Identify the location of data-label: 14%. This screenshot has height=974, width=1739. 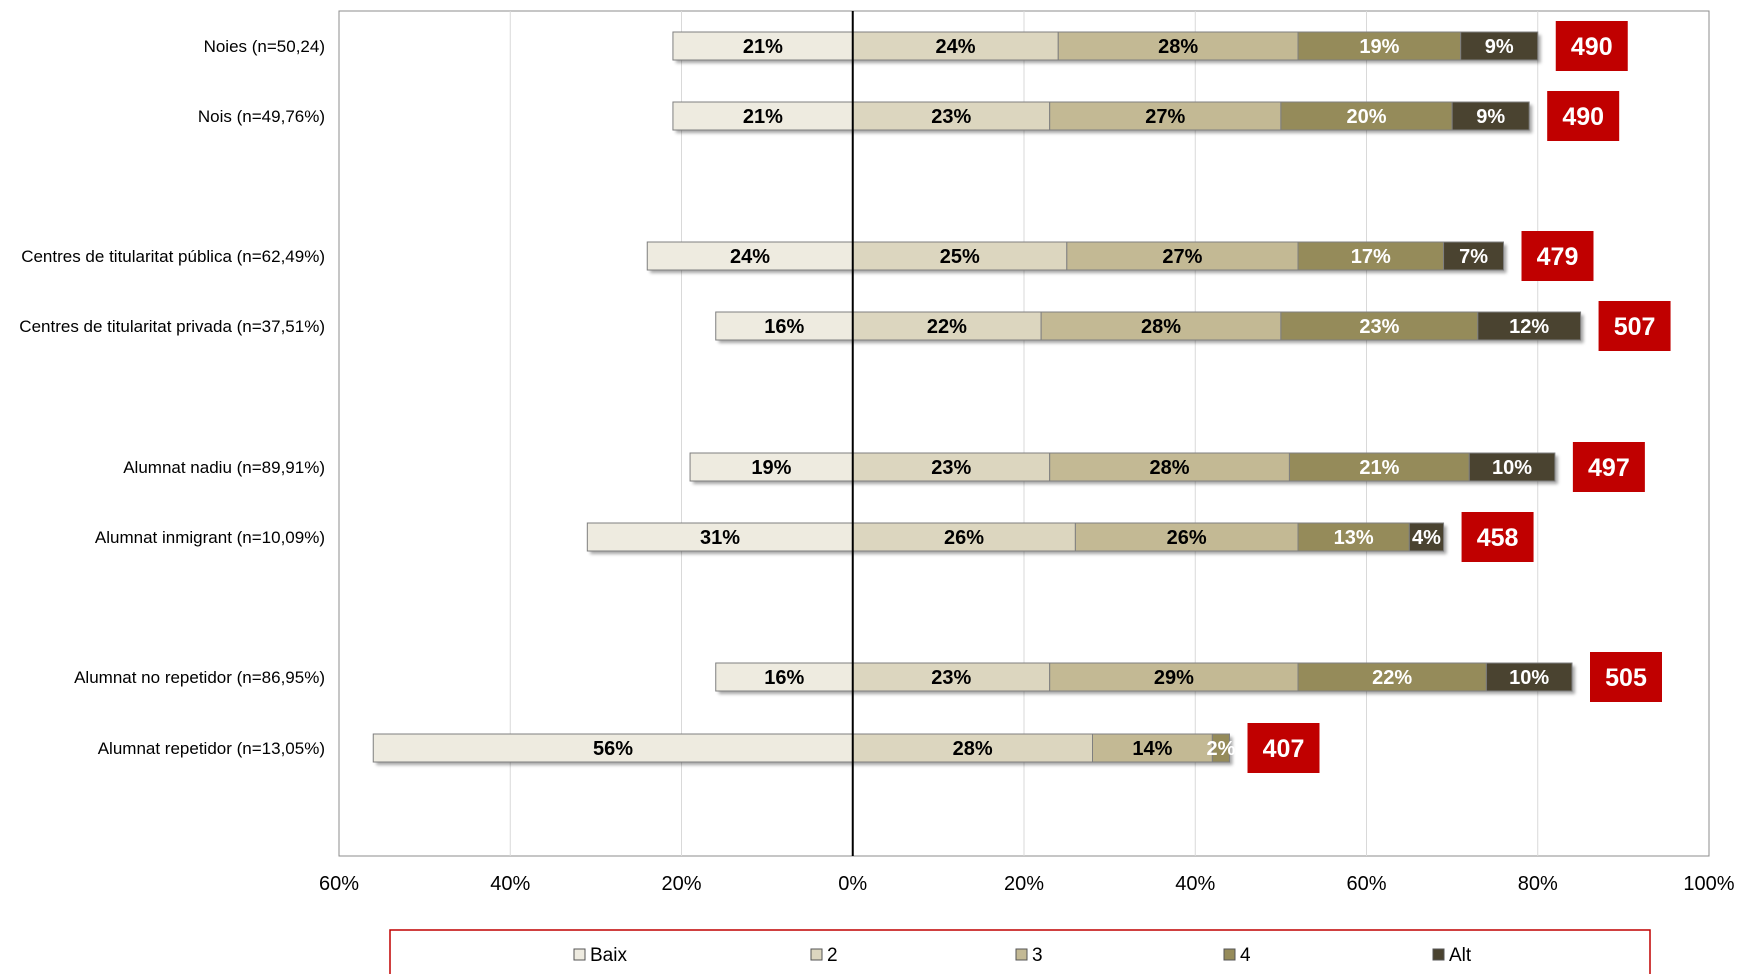
(1152, 749).